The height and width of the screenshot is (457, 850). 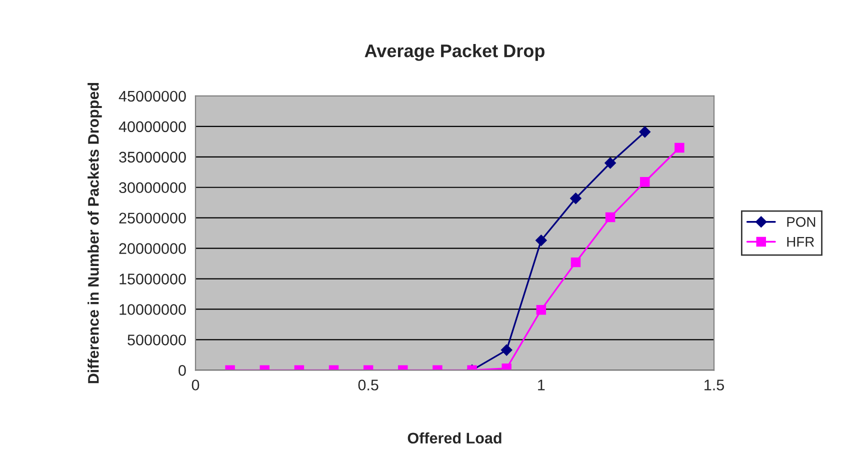 I want to click on legend-label: PON, so click(x=801, y=222).